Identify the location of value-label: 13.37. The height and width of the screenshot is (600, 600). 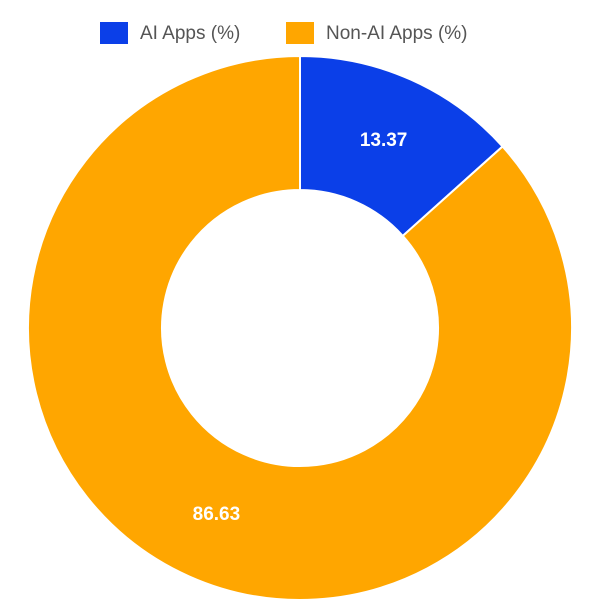
(384, 140).